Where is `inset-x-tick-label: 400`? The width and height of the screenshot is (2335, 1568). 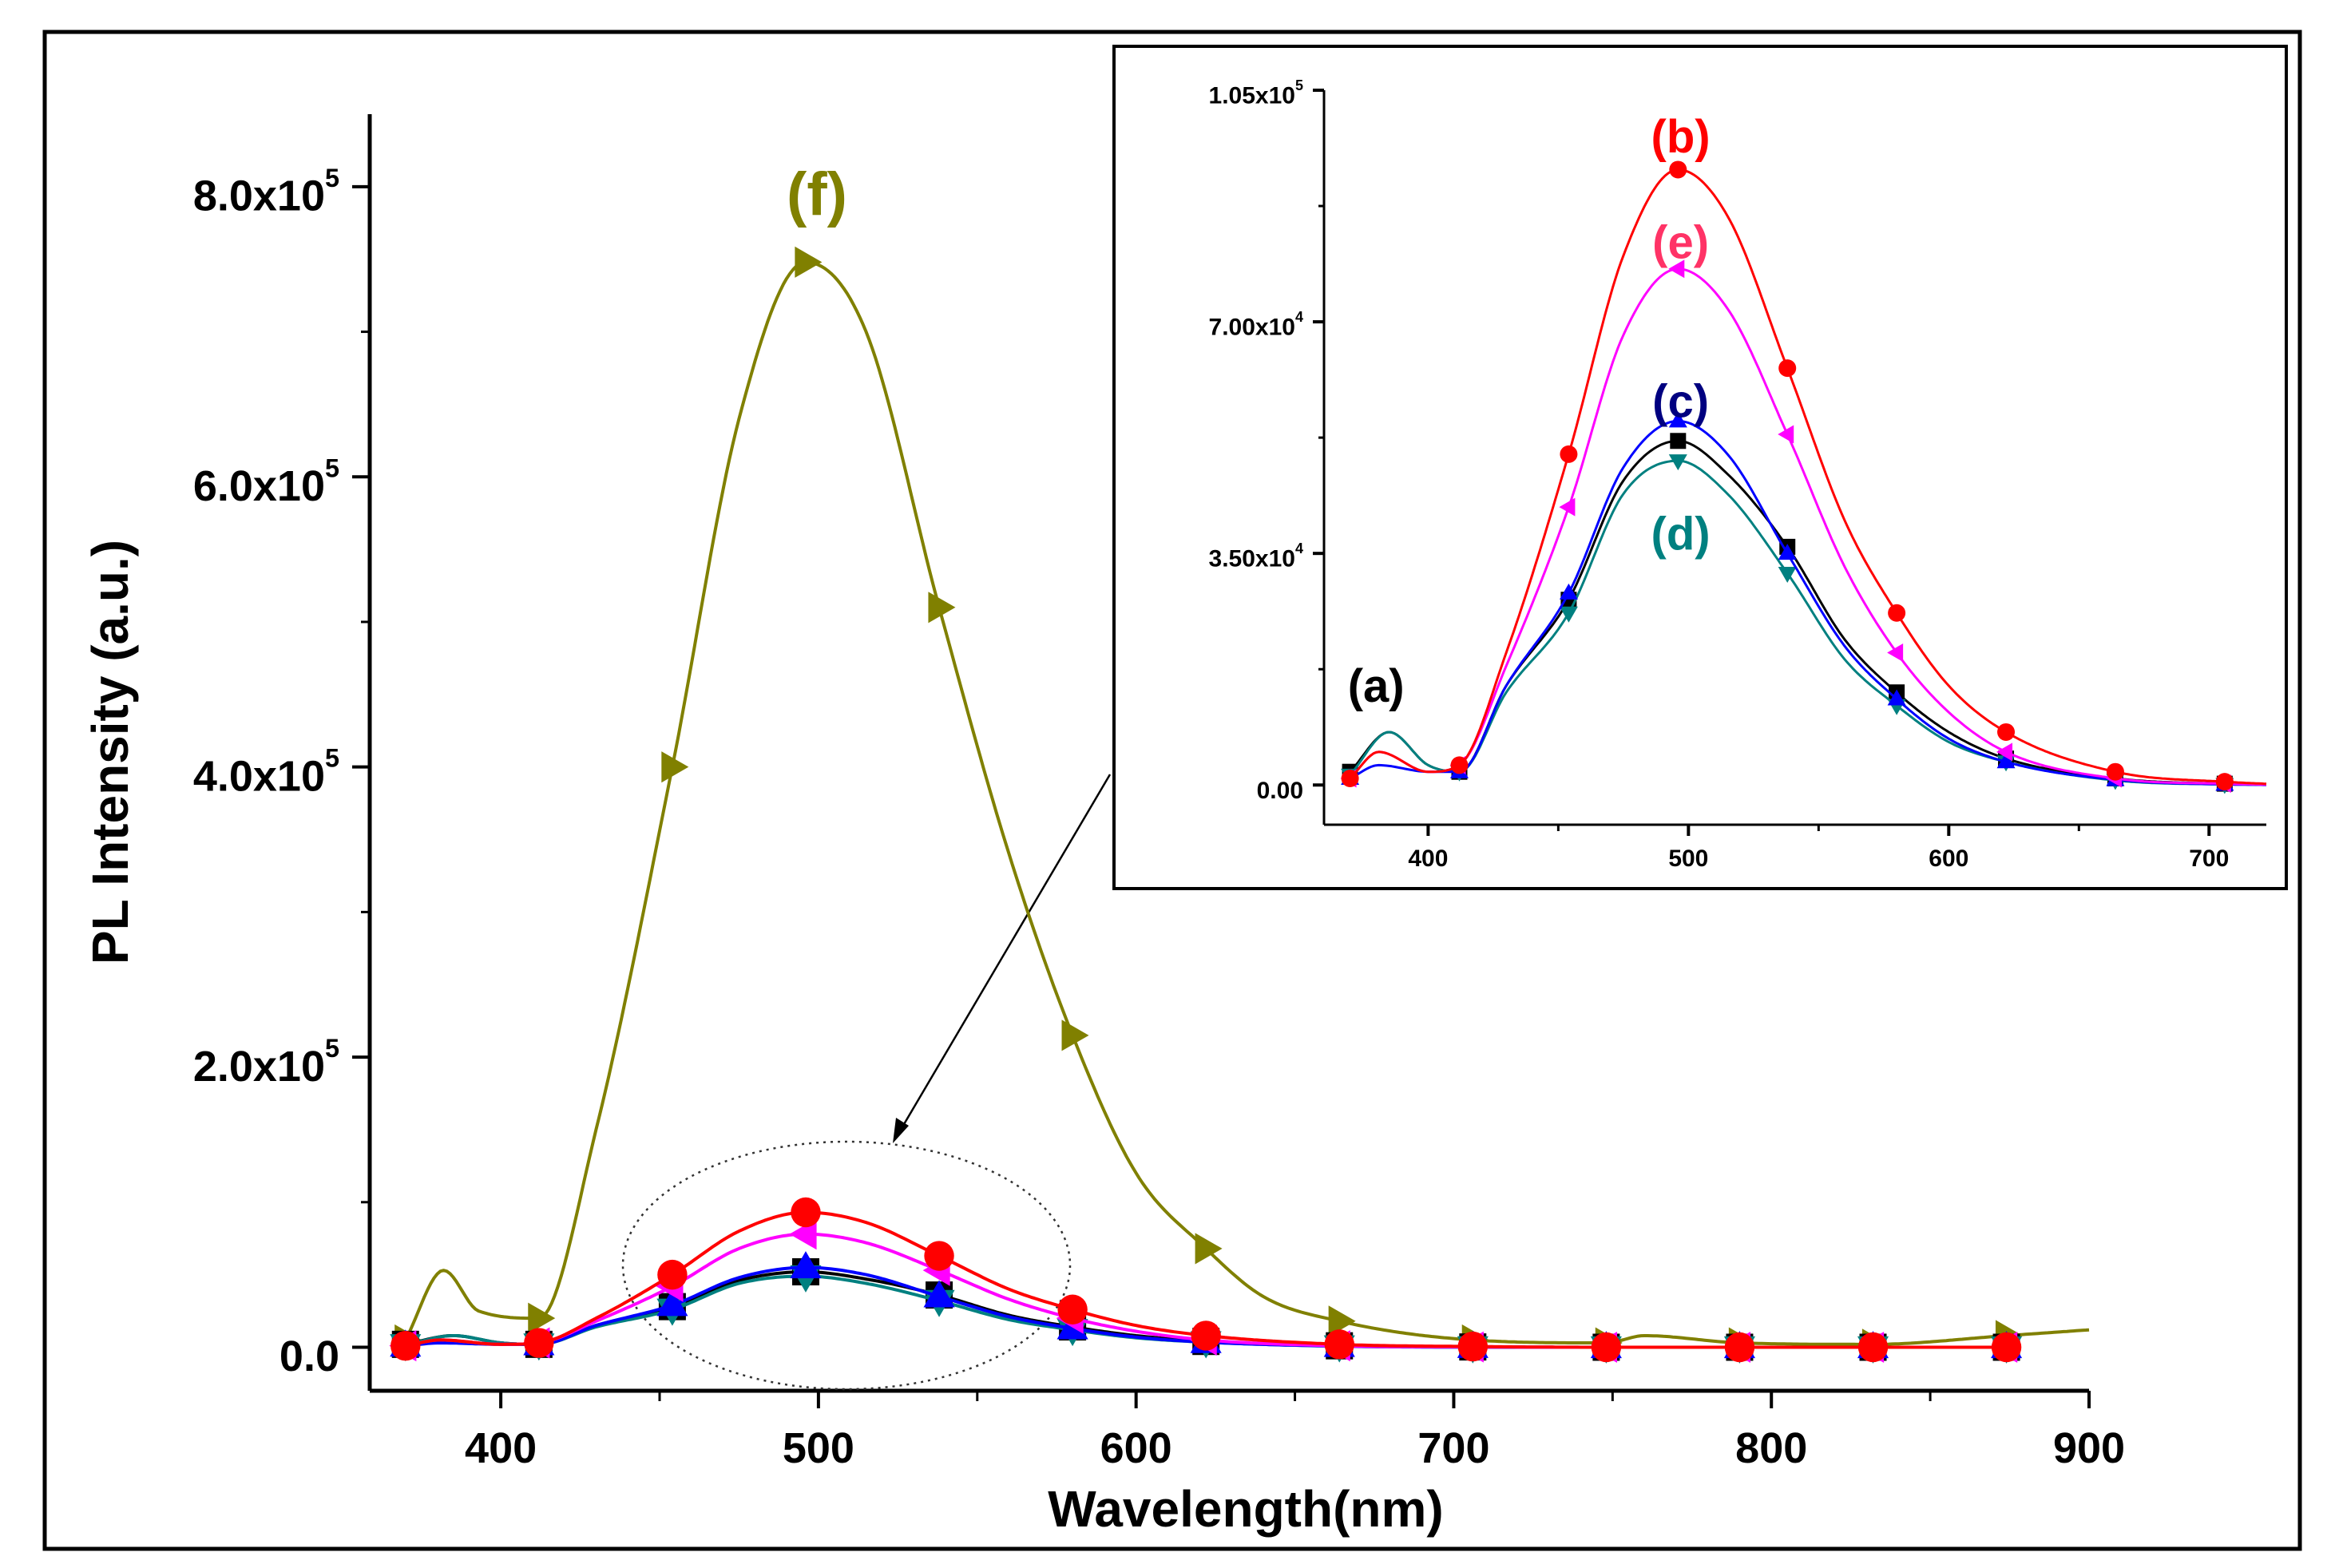
inset-x-tick-label: 400 is located at coordinates (1428, 858).